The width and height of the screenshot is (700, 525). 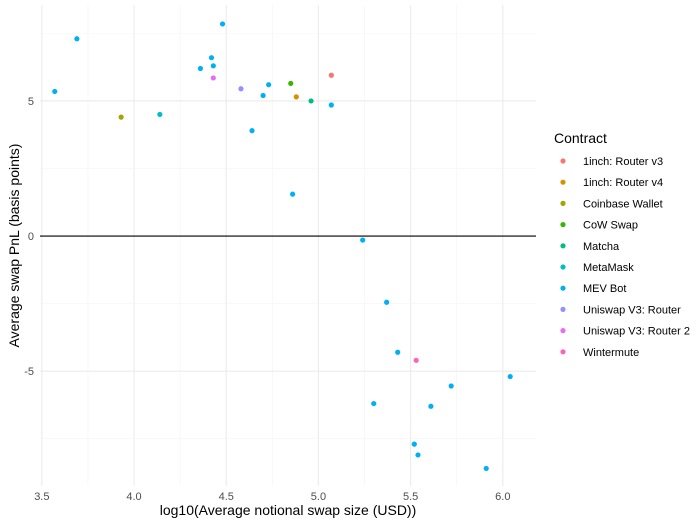 What do you see at coordinates (601, 247) in the screenshot?
I see `legend-label: Matcha` at bounding box center [601, 247].